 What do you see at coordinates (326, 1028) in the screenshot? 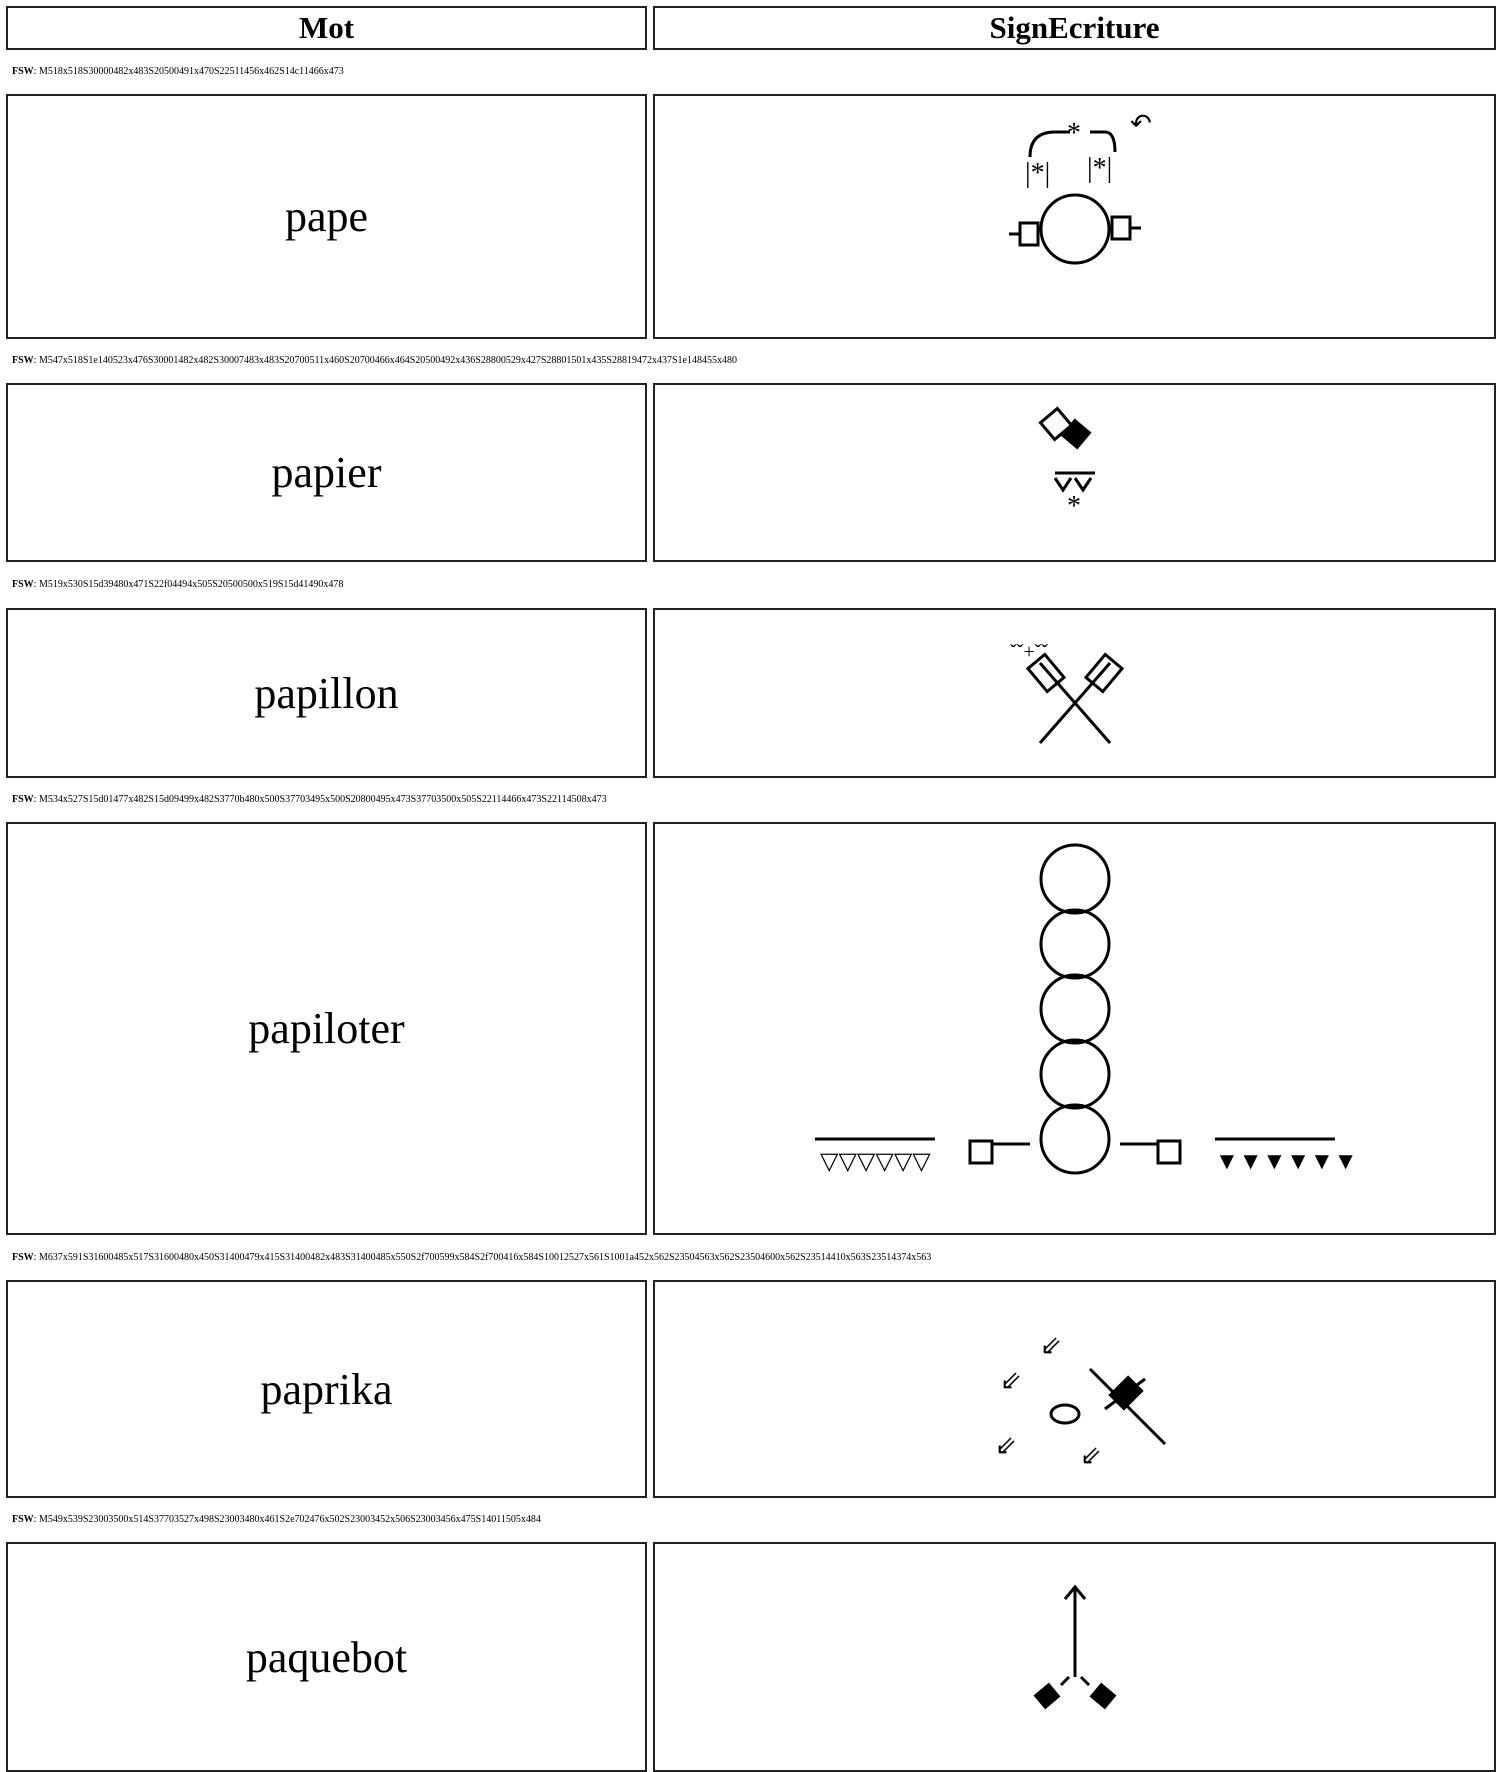
I see `word-cell: papiloter` at bounding box center [326, 1028].